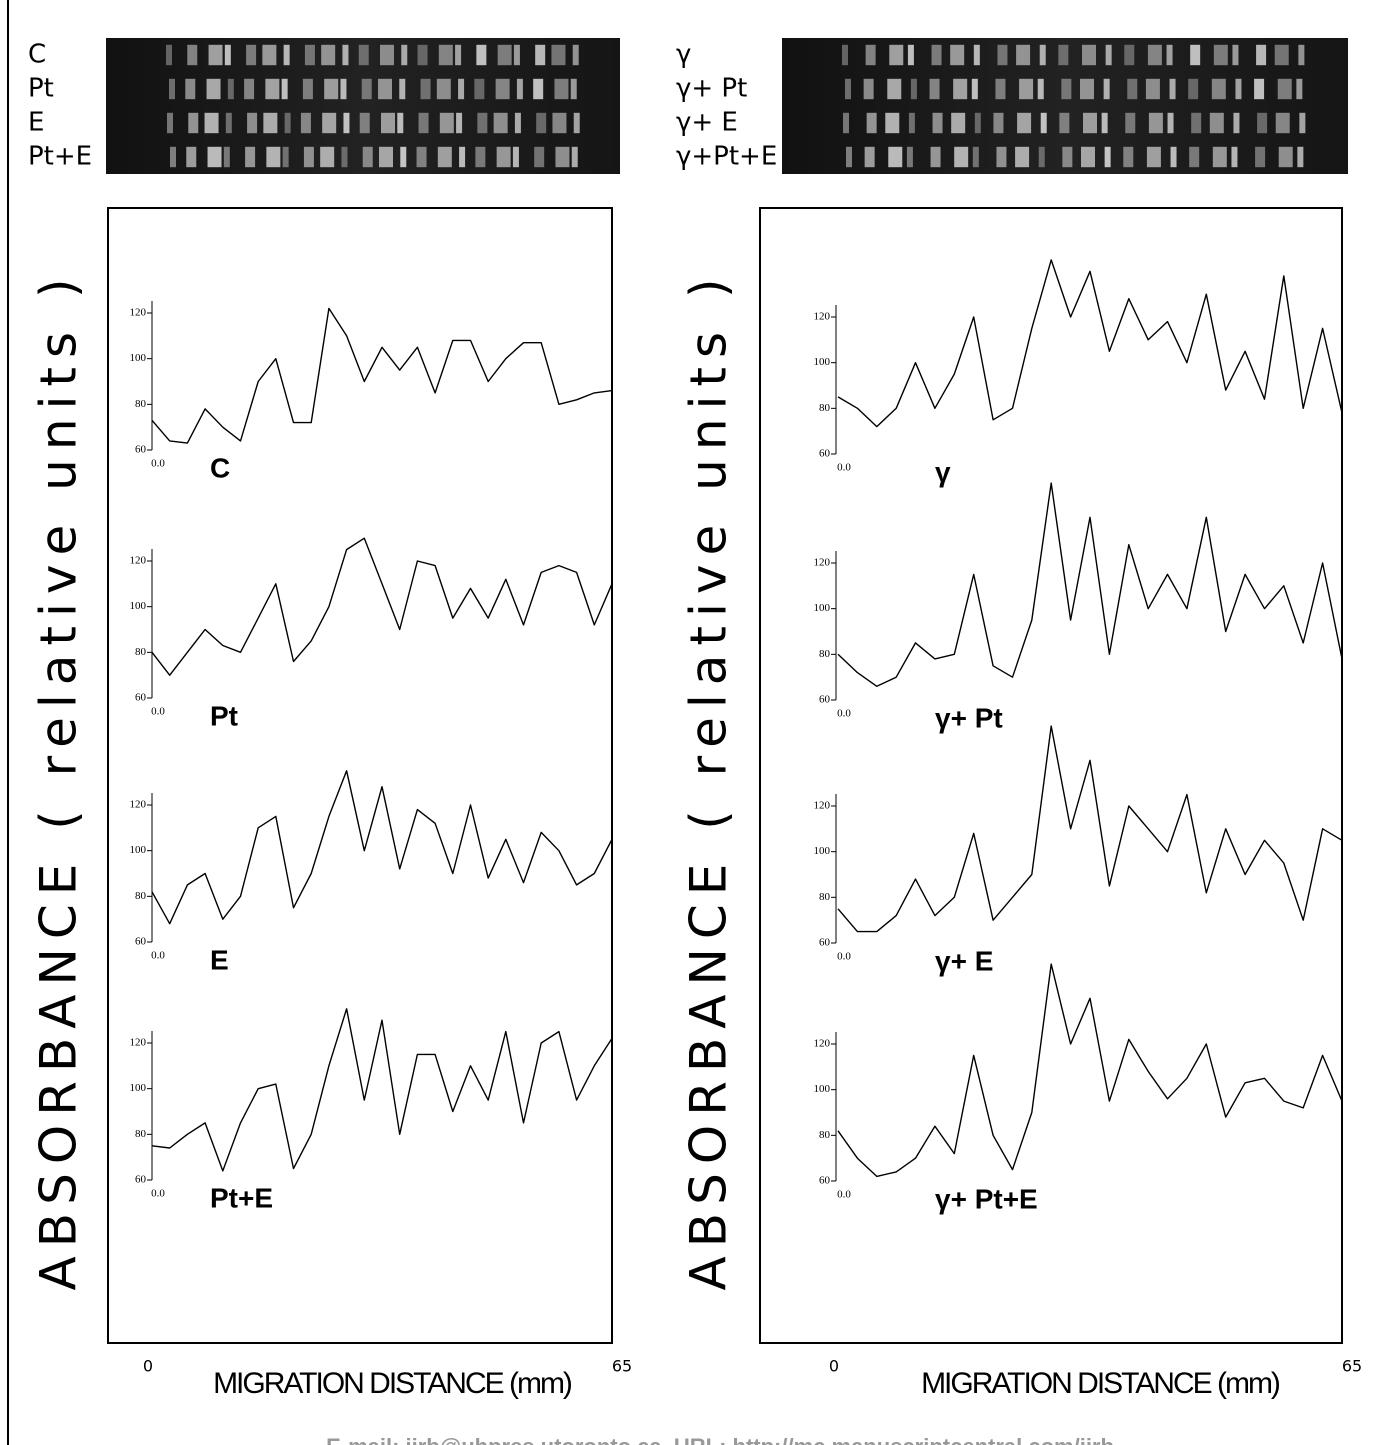 The width and height of the screenshot is (1374, 1445). I want to click on trace-label: γ+ Pt, so click(969, 717).